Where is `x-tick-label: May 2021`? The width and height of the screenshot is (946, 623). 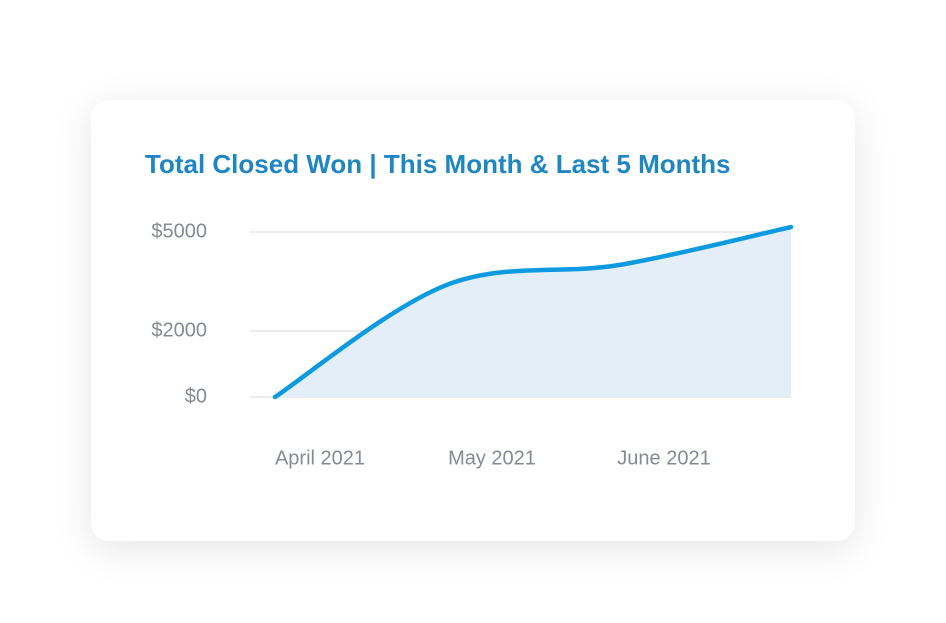
x-tick-label: May 2021 is located at coordinates (492, 458).